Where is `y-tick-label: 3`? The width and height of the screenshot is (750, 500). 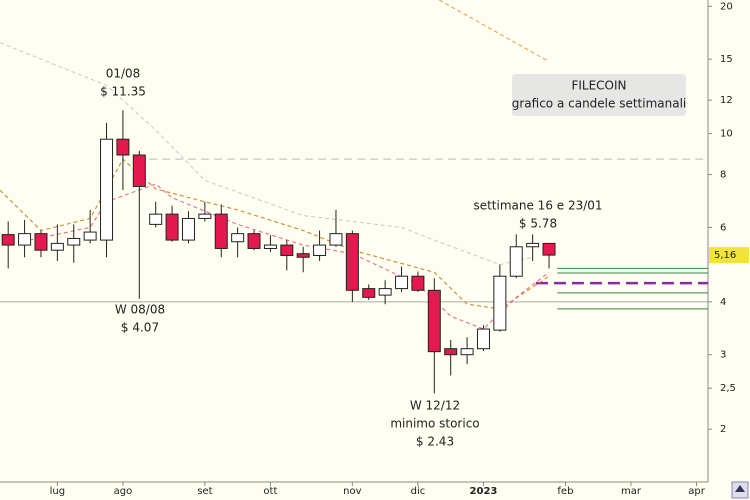 y-tick-label: 3 is located at coordinates (723, 355).